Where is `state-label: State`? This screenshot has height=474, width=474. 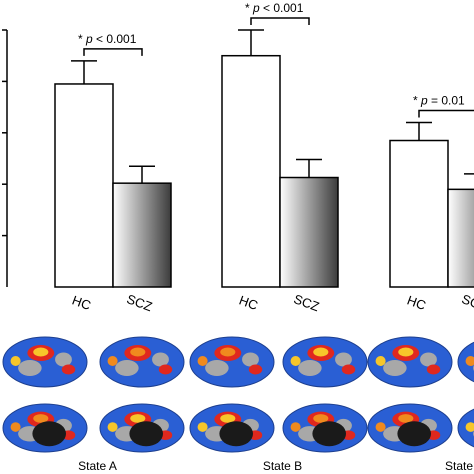 state-label: State is located at coordinates (459, 466).